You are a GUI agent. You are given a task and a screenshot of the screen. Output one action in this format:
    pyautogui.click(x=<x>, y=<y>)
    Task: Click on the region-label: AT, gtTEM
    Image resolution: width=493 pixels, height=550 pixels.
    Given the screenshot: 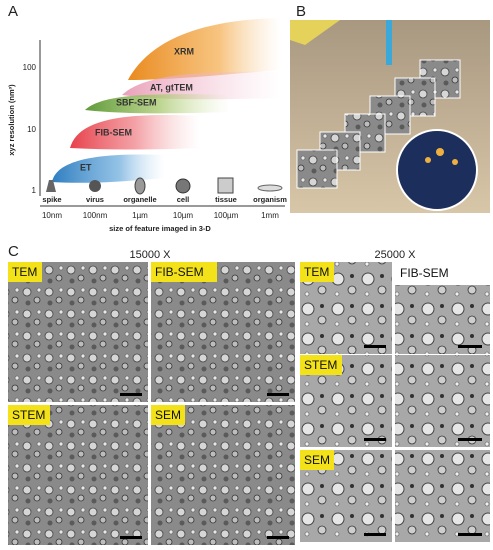 What is the action you would take?
    pyautogui.click(x=171, y=87)
    